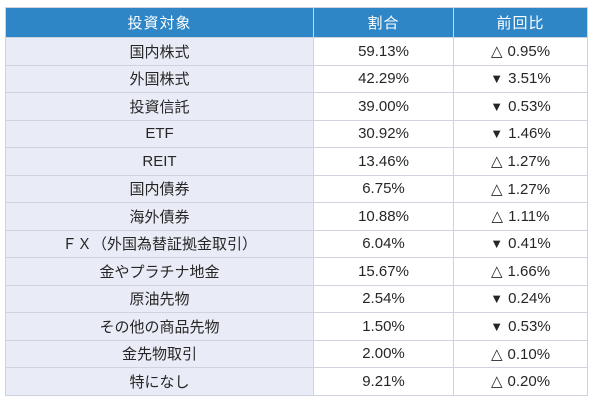 Image resolution: width=600 pixels, height=401 pixels. Describe the element at coordinates (383, 216) in the screenshot. I see `cell-ratio: 10.88%` at that location.